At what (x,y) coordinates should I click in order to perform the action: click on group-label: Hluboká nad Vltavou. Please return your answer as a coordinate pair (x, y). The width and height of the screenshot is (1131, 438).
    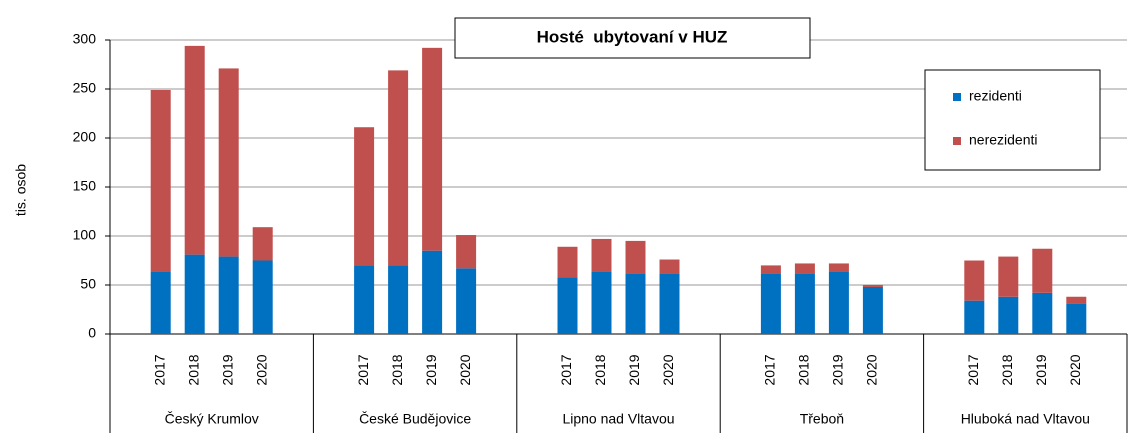
    Looking at the image, I should click on (1025, 419).